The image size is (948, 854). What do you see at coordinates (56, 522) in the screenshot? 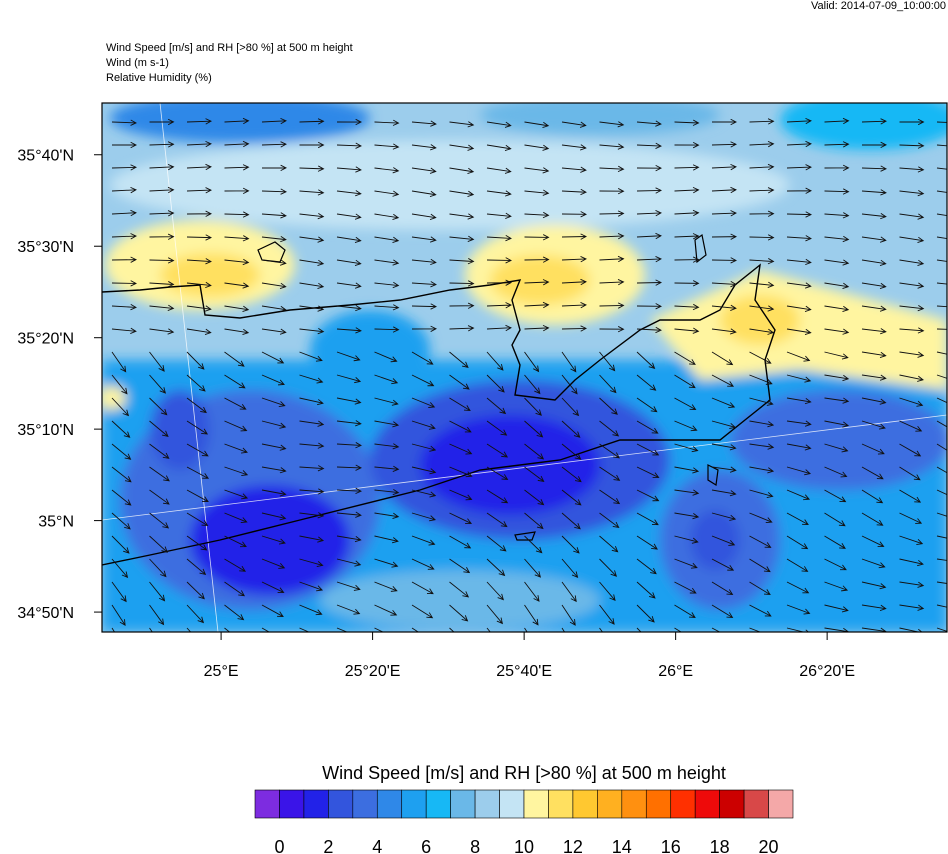
I see `y-tick-label: 35°N` at bounding box center [56, 522].